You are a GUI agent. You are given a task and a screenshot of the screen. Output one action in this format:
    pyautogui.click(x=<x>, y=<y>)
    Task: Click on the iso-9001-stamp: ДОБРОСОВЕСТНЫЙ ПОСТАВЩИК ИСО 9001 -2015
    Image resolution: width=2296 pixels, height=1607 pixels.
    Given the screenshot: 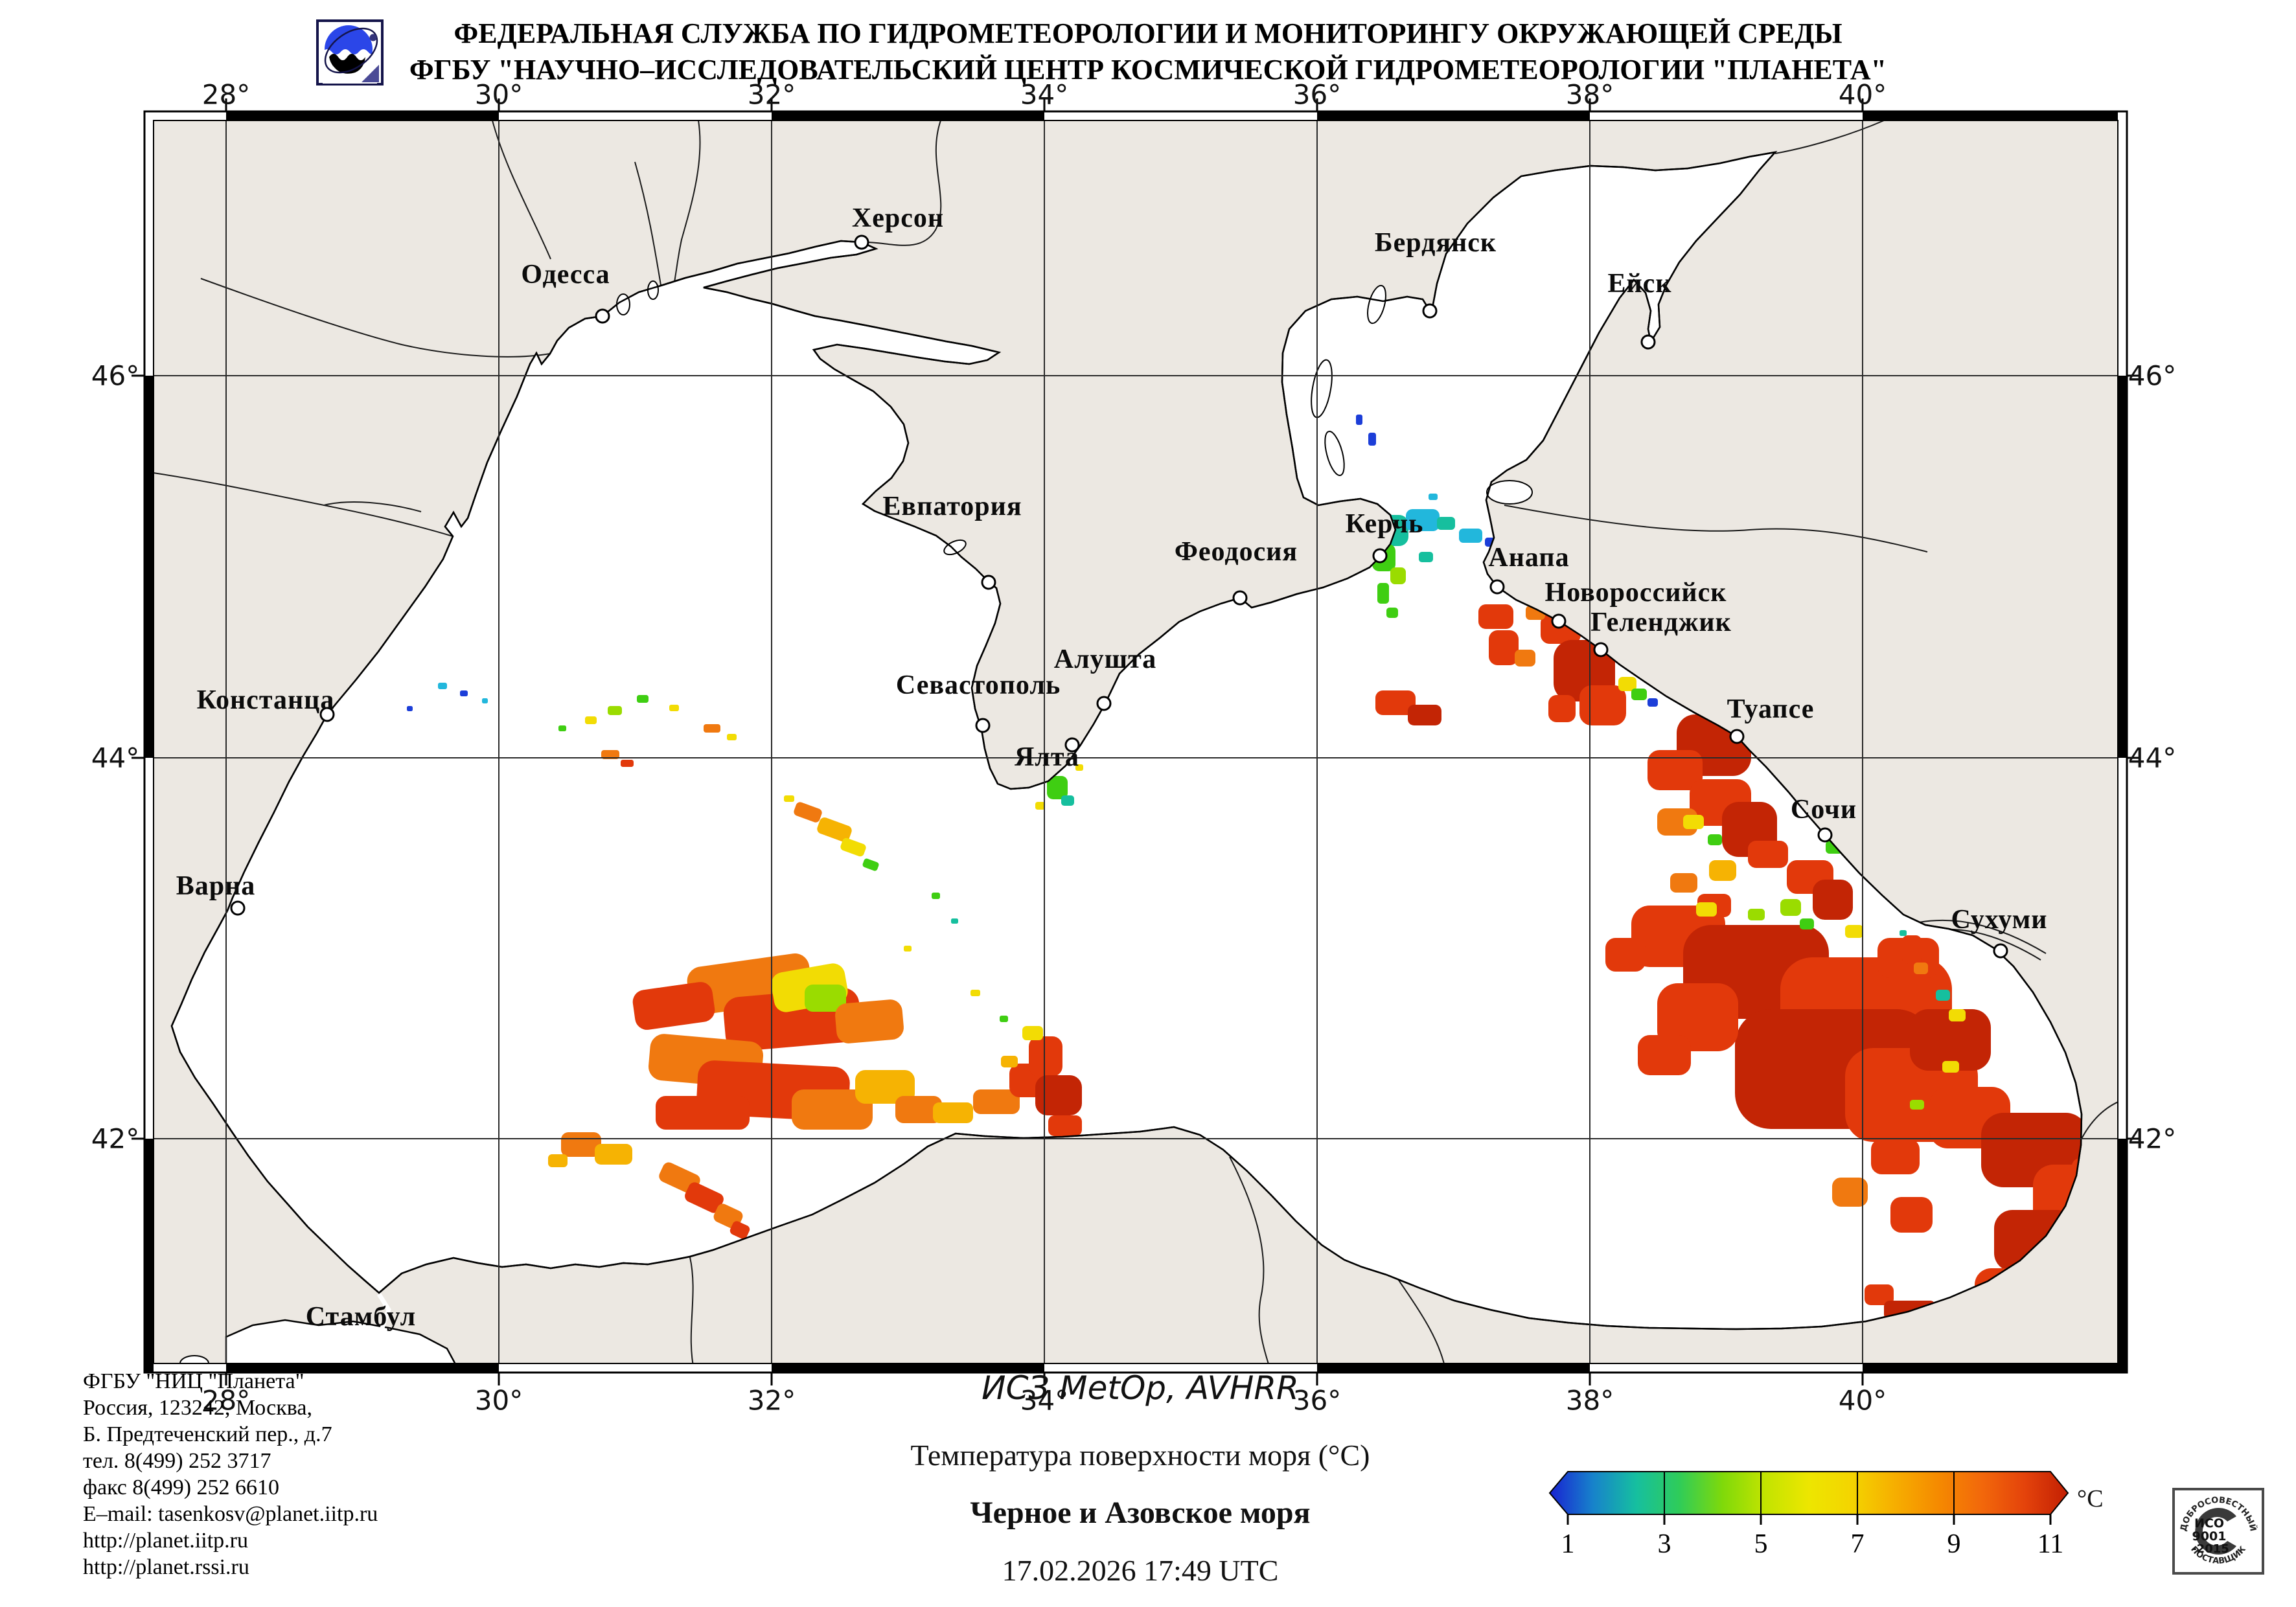 What is the action you would take?
    pyautogui.click(x=2218, y=1531)
    